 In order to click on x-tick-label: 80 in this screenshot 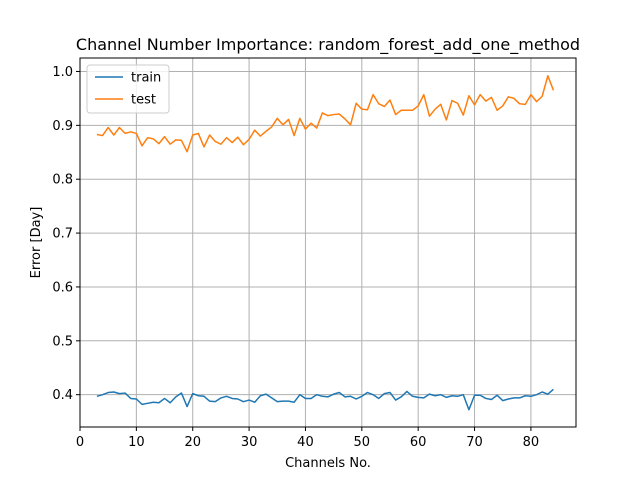, I will do `click(531, 442)`.